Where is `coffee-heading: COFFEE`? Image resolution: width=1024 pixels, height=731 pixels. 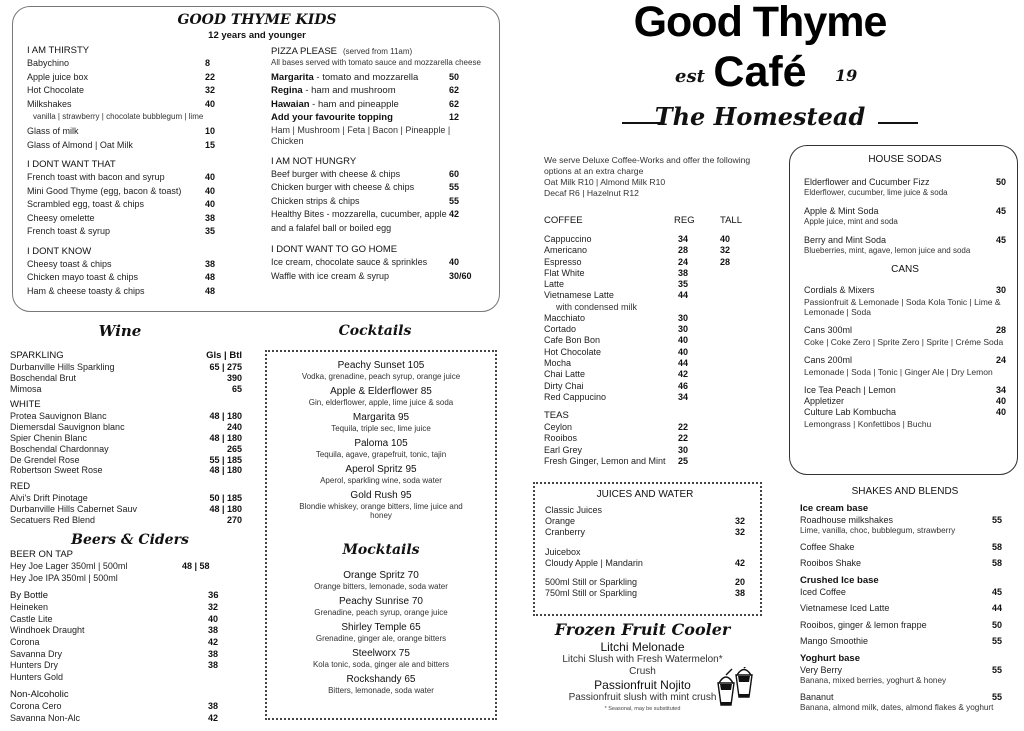 coffee-heading: COFFEE is located at coordinates (563, 220).